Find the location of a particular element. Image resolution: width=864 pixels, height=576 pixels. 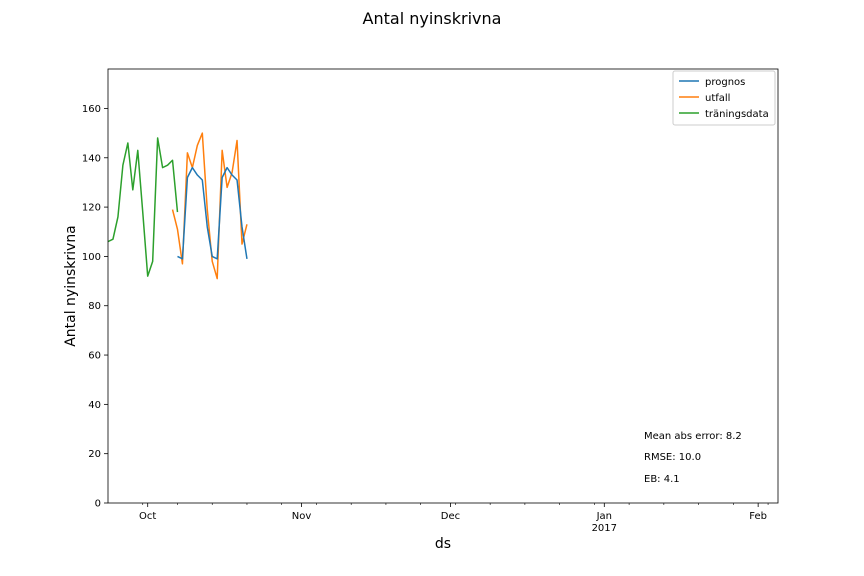

y-tick-label: 80 is located at coordinates (94, 306).